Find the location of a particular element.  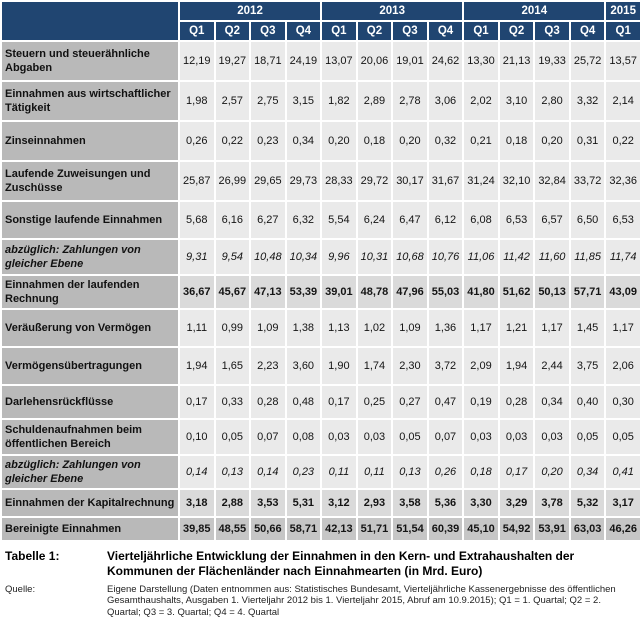

value-cell: 19,27 is located at coordinates (232, 61).